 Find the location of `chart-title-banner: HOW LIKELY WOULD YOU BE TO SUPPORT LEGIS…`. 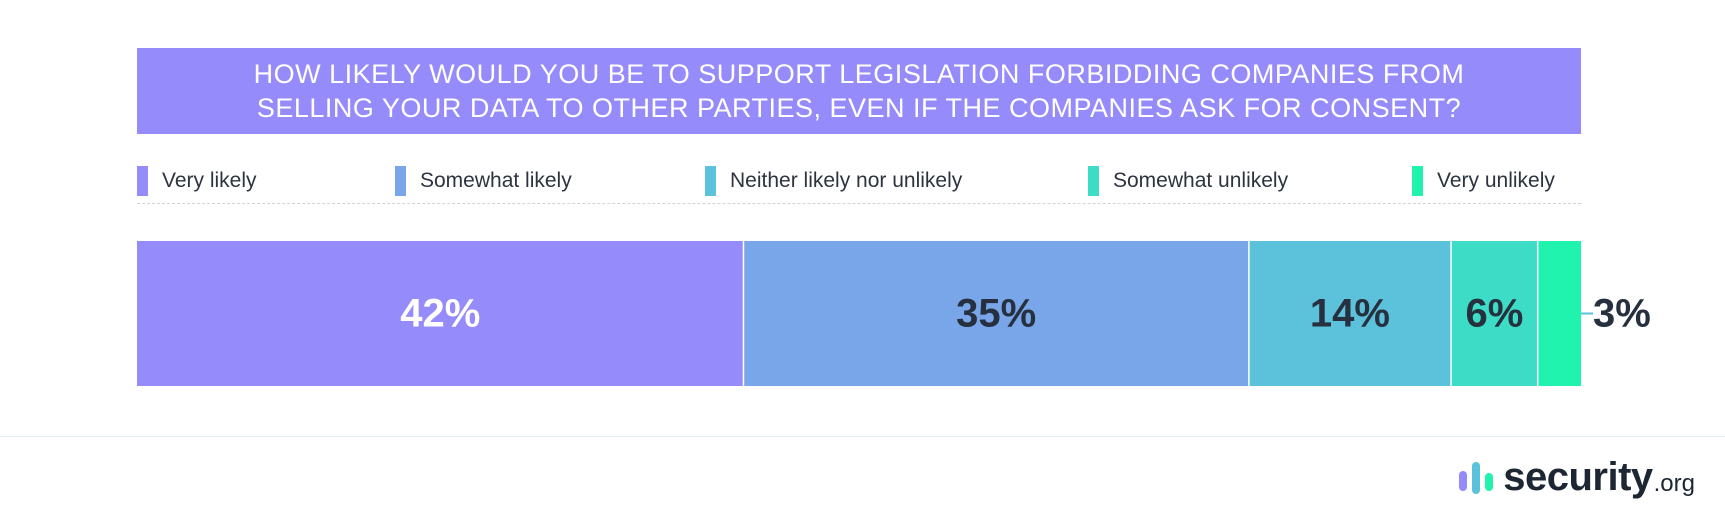

chart-title-banner: HOW LIKELY WOULD YOU BE TO SUPPORT LEGIS… is located at coordinates (859, 91).